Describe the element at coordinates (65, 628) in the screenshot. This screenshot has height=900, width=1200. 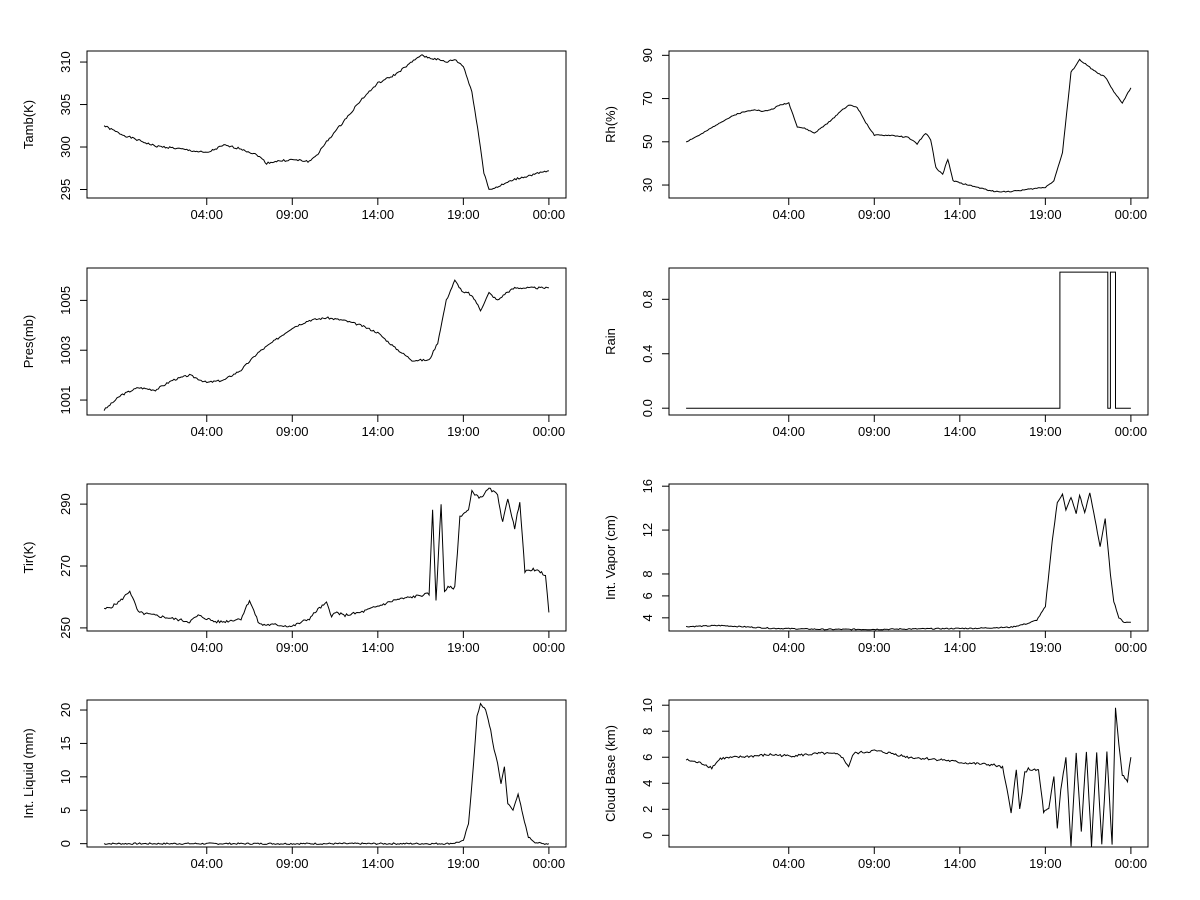
I see `y-tick-label: 250` at that location.